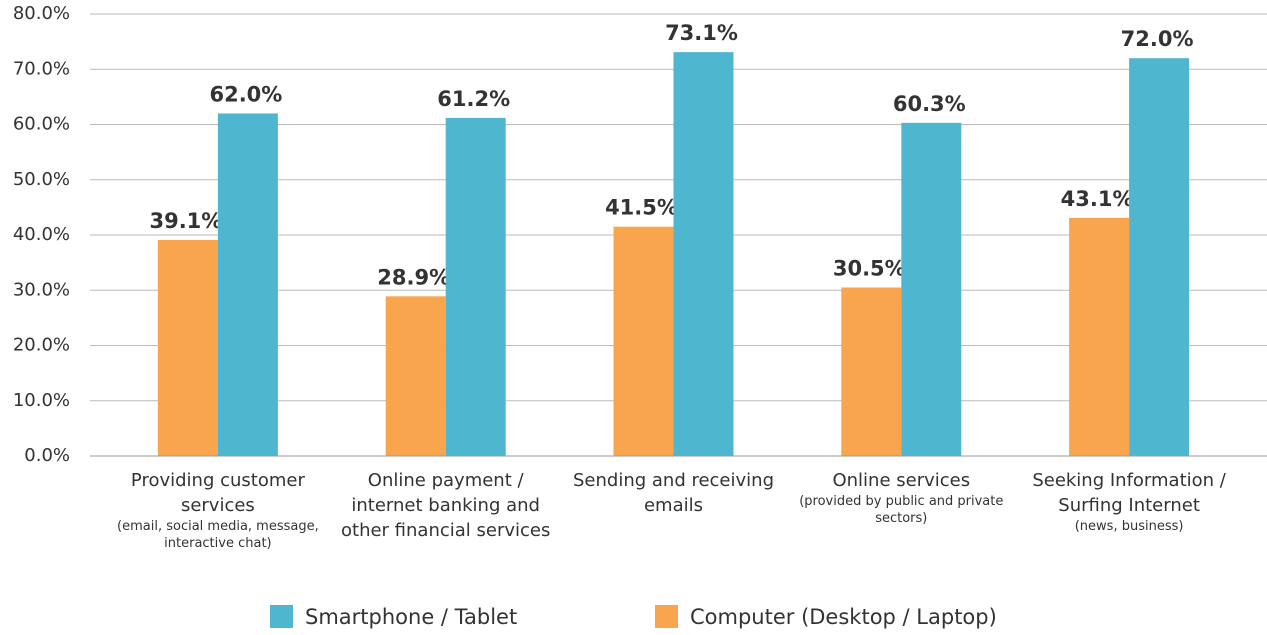 The image size is (1267, 635). I want to click on category-detail: (news, business), so click(1129, 526).